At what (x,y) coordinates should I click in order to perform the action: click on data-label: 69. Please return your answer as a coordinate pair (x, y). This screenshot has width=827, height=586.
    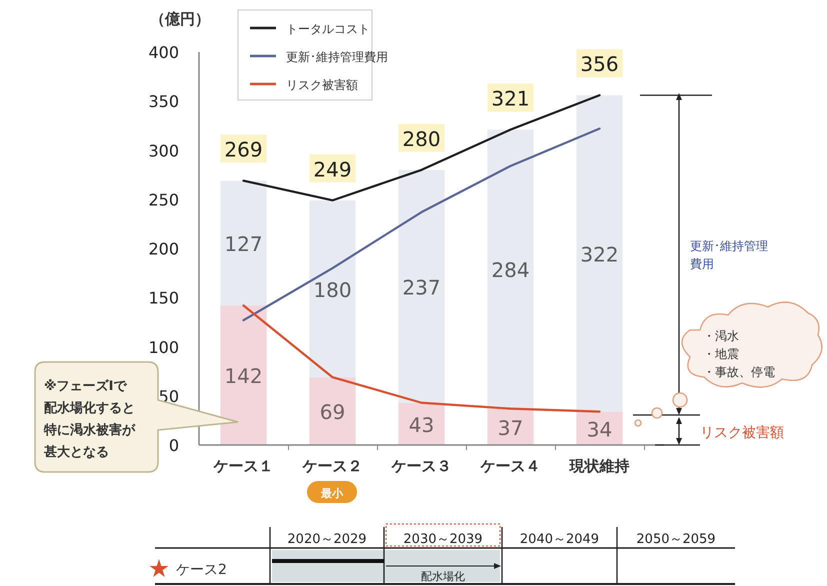
    Looking at the image, I should click on (333, 412).